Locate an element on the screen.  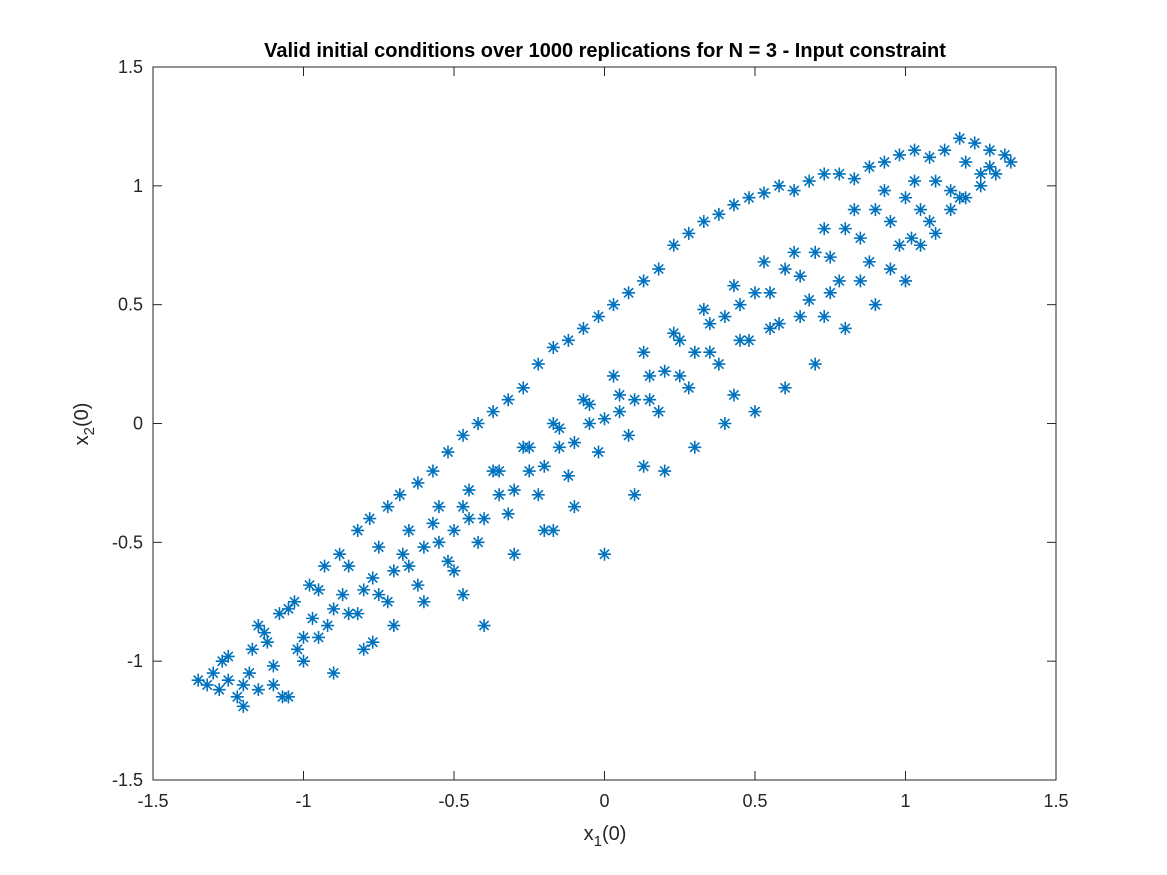
y-tick-label: 0.5 is located at coordinates (130, 305).